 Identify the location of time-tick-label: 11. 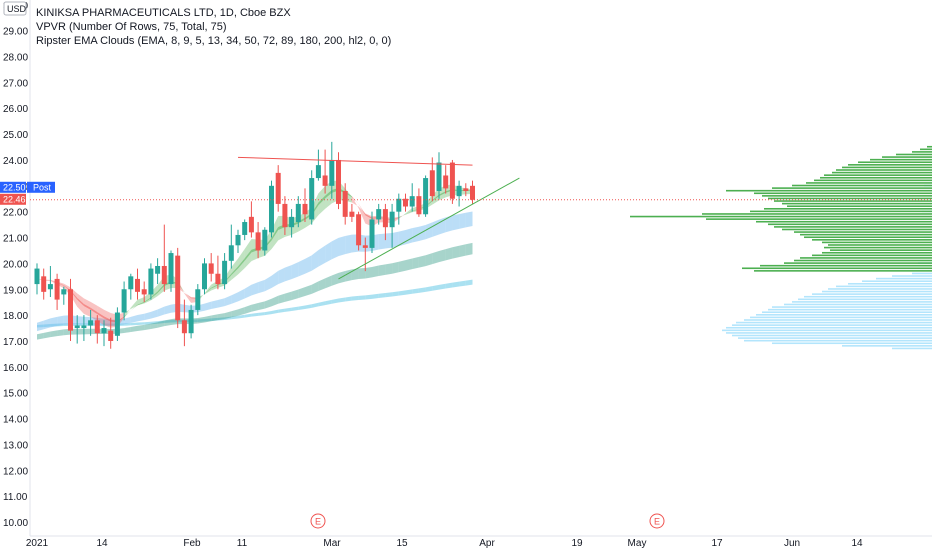
(242, 543).